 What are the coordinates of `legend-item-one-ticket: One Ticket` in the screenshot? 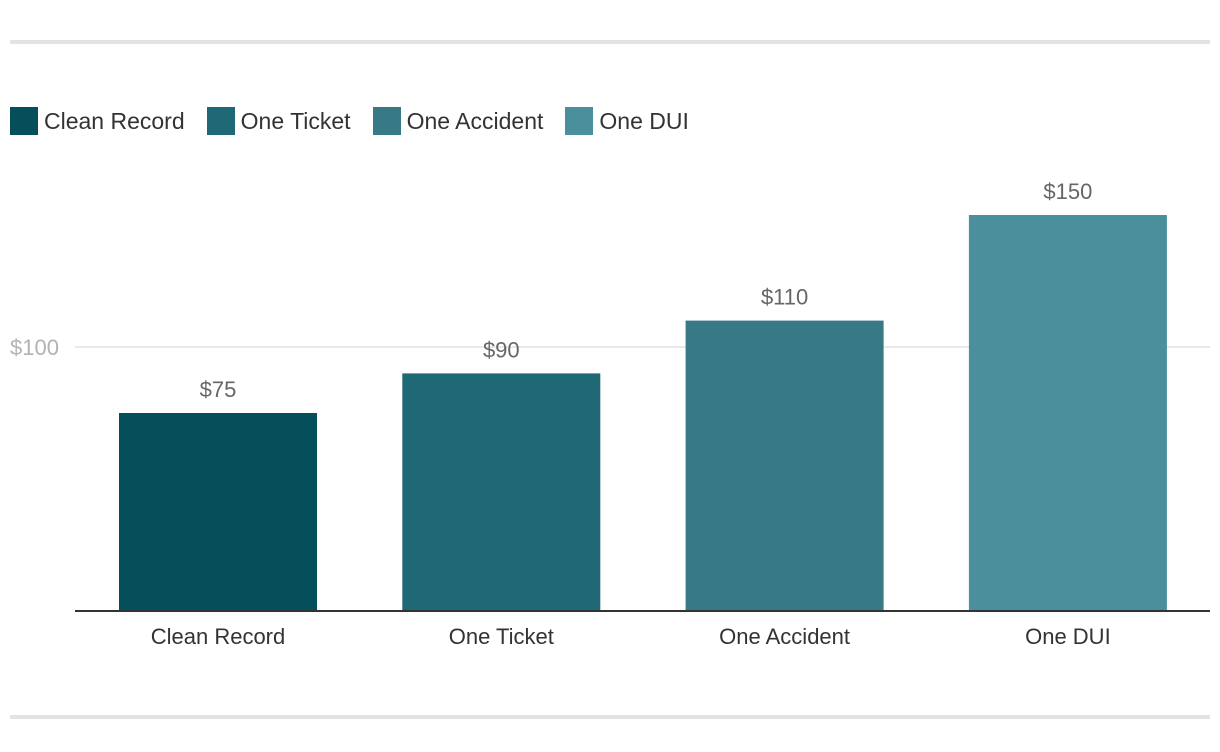 It's located at (278, 121).